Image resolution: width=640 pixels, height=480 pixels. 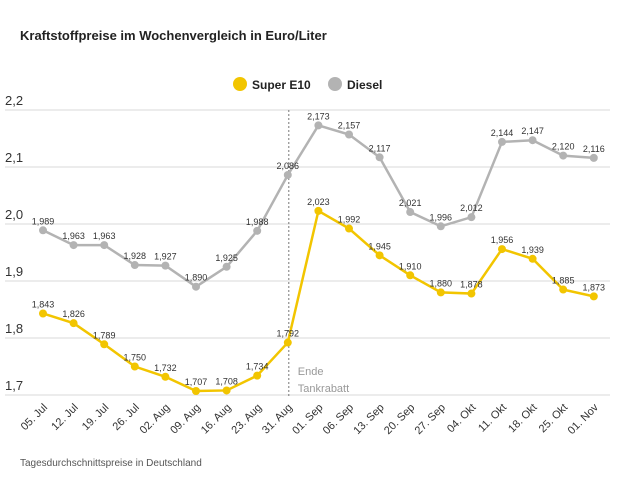 I want to click on chart-footnote: Tagesdurchschnittspreise in Deutschland, so click(x=111, y=463).